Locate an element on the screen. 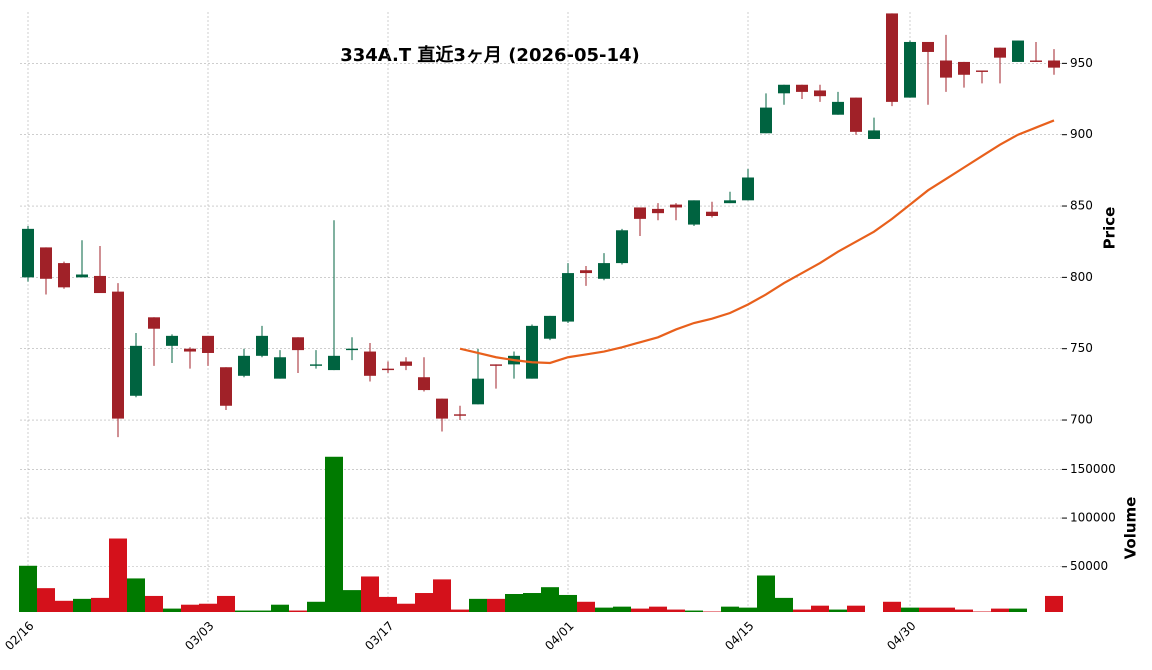 The image size is (1152, 670). y-tick-label: 150000 is located at coordinates (1093, 469).